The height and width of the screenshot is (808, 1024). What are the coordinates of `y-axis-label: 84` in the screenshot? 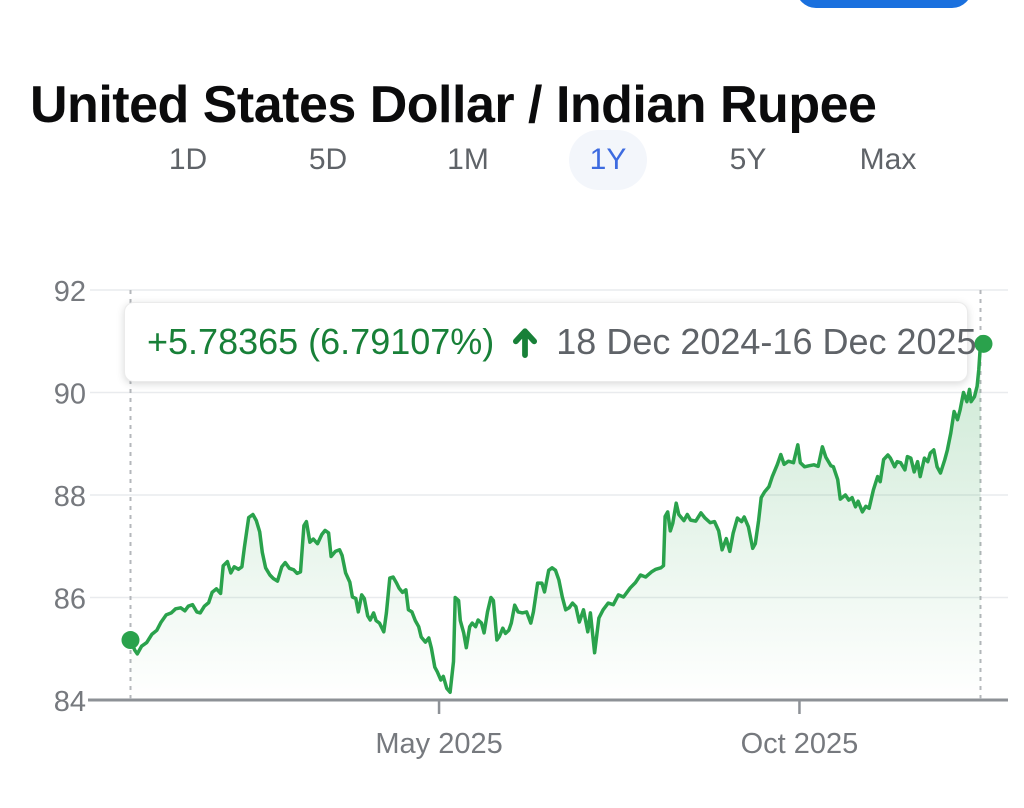 It's located at (70, 702).